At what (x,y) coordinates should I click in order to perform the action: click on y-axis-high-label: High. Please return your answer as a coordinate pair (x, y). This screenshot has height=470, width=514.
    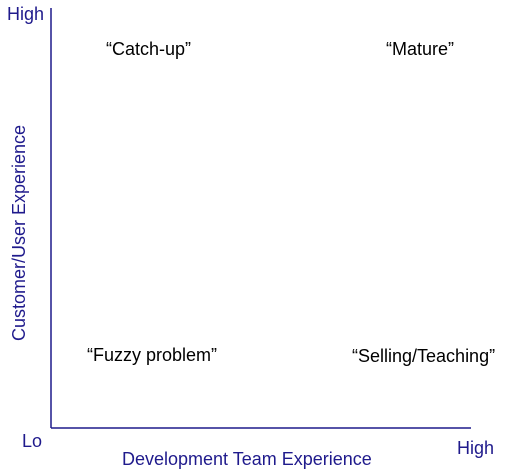
    Looking at the image, I should click on (26, 14).